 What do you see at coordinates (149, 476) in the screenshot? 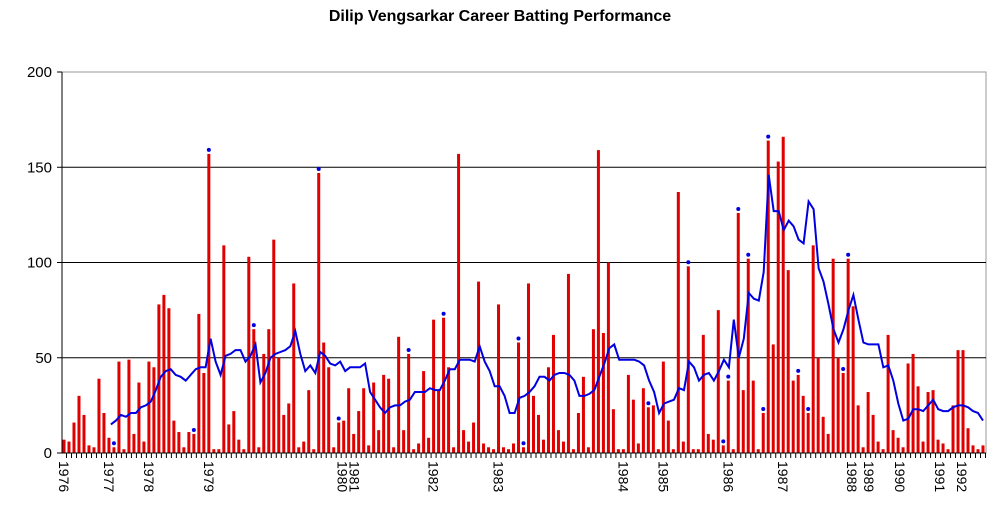
I see `x-tick-label: 1978` at bounding box center [149, 476].